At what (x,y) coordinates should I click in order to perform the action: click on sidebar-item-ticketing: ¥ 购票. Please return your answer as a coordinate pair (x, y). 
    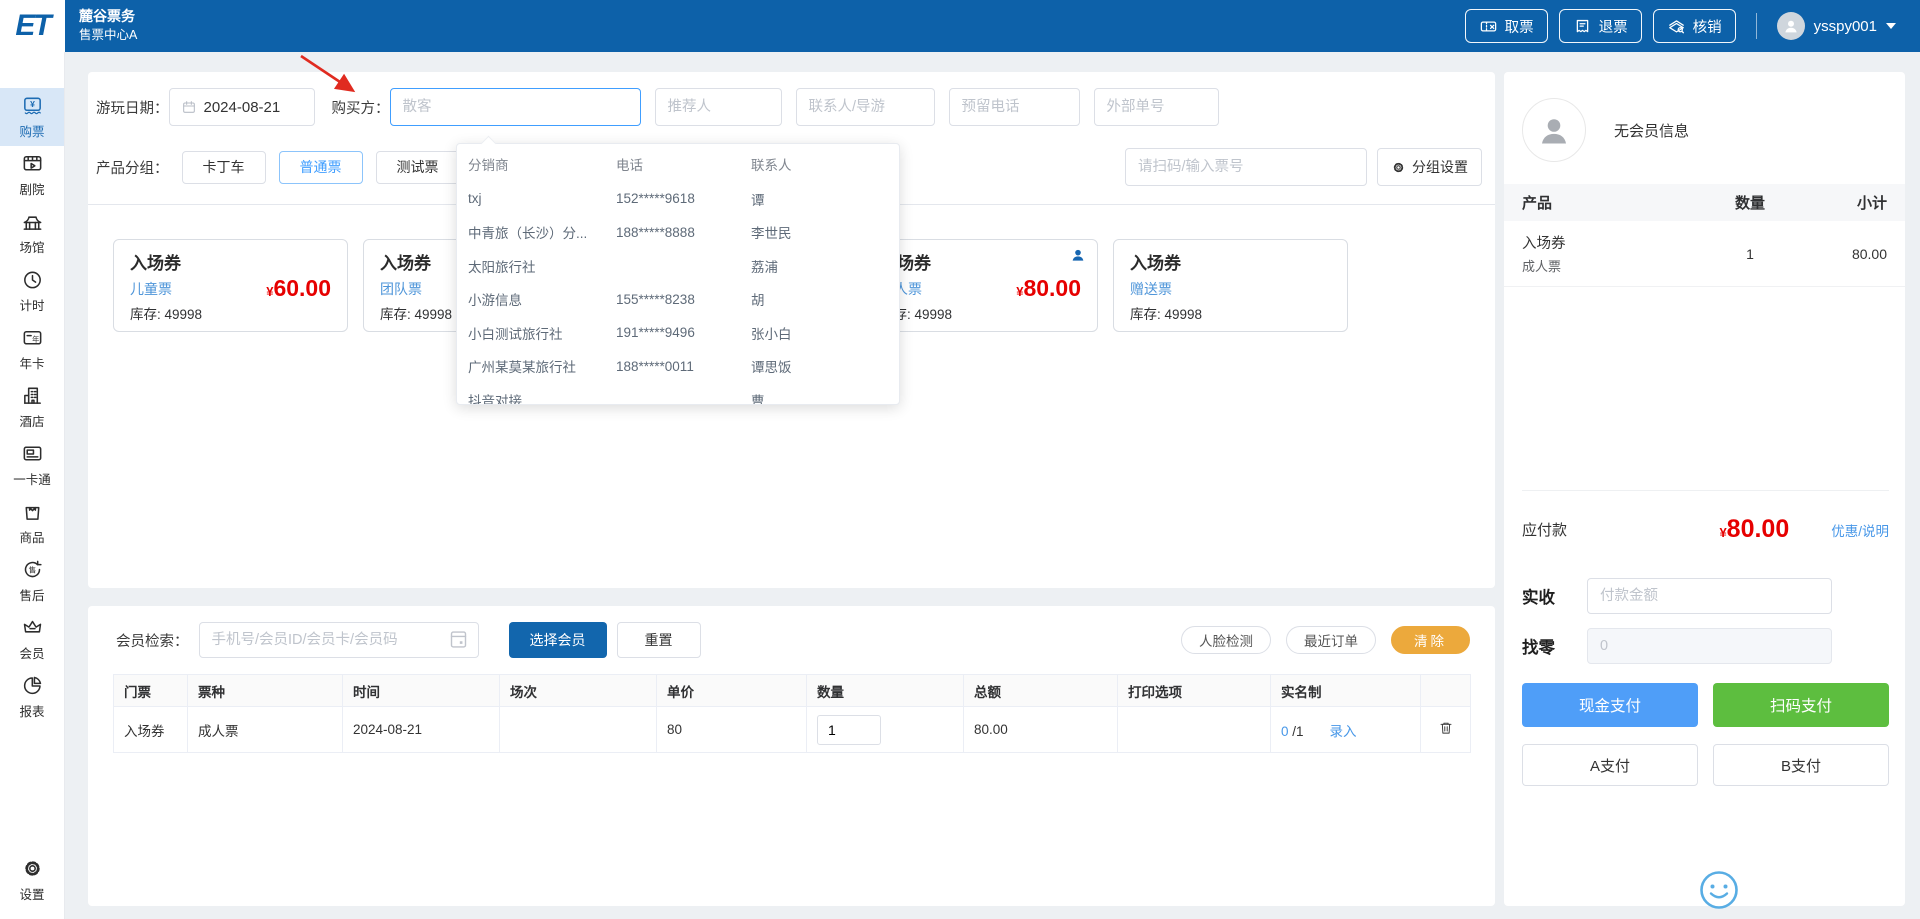
    Looking at the image, I should click on (32, 117).